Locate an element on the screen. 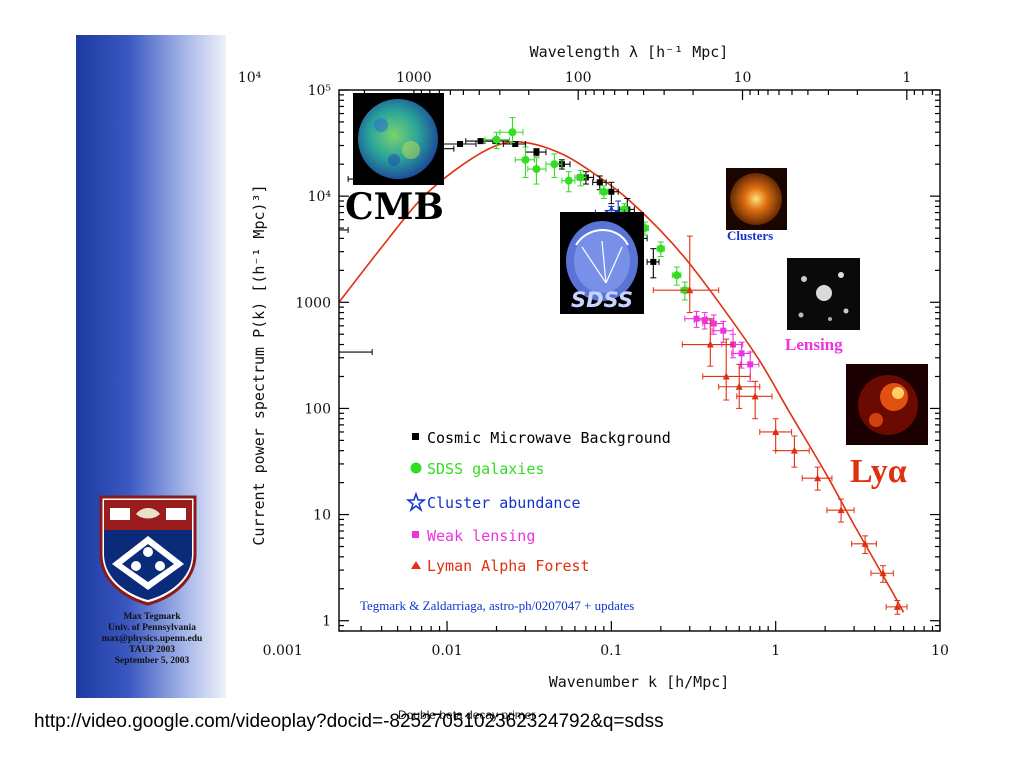  x-tick-label: 1 is located at coordinates (775, 651).